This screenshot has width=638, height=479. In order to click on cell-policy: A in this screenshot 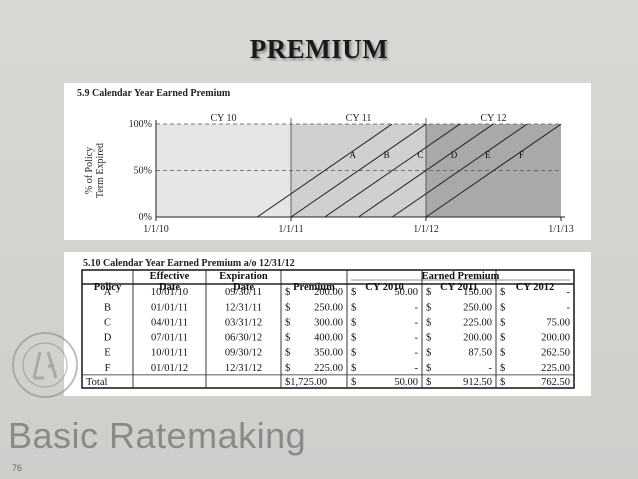, I will do `click(108, 292)`.